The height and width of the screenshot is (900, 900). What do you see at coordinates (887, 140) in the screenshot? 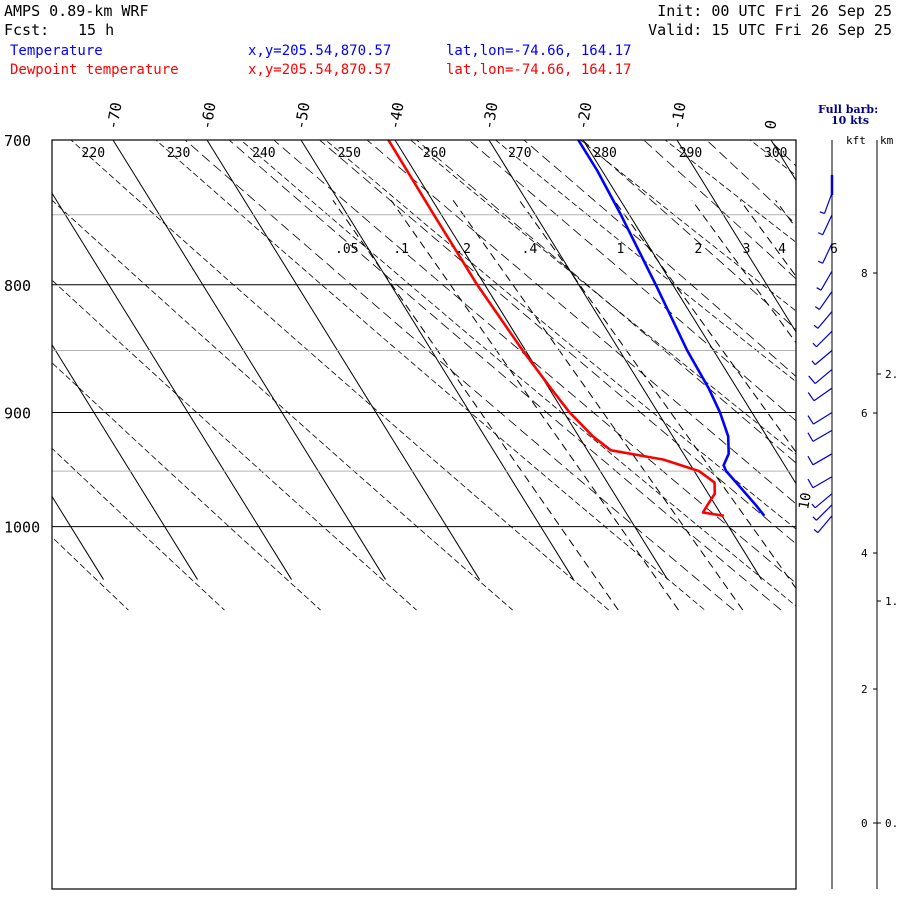
I see `km-axis-title: km` at bounding box center [887, 140].